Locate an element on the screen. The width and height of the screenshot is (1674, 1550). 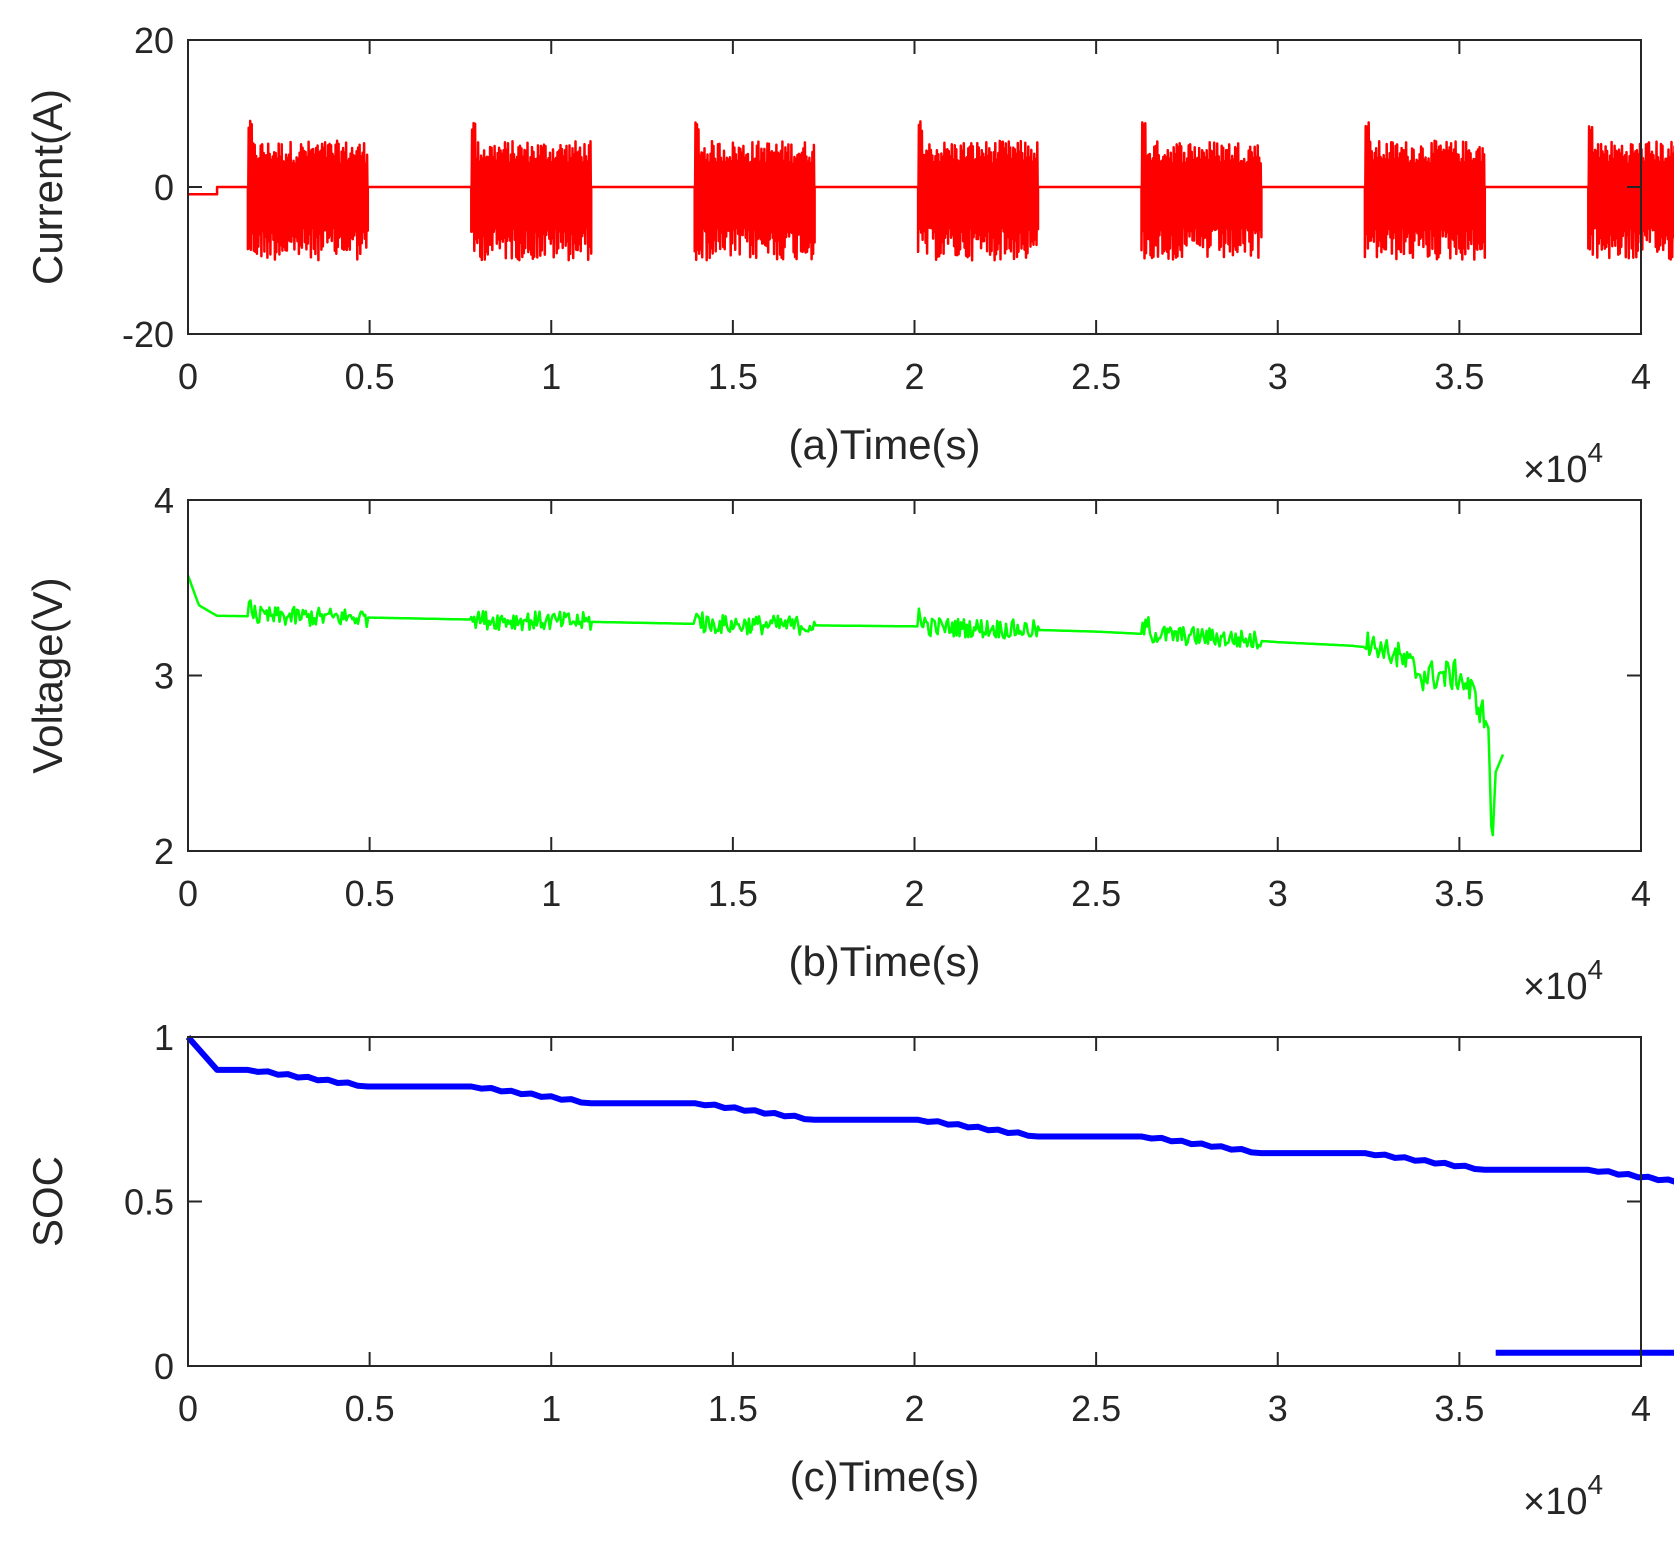
y-axis-label: SOC is located at coordinates (47, 1201).